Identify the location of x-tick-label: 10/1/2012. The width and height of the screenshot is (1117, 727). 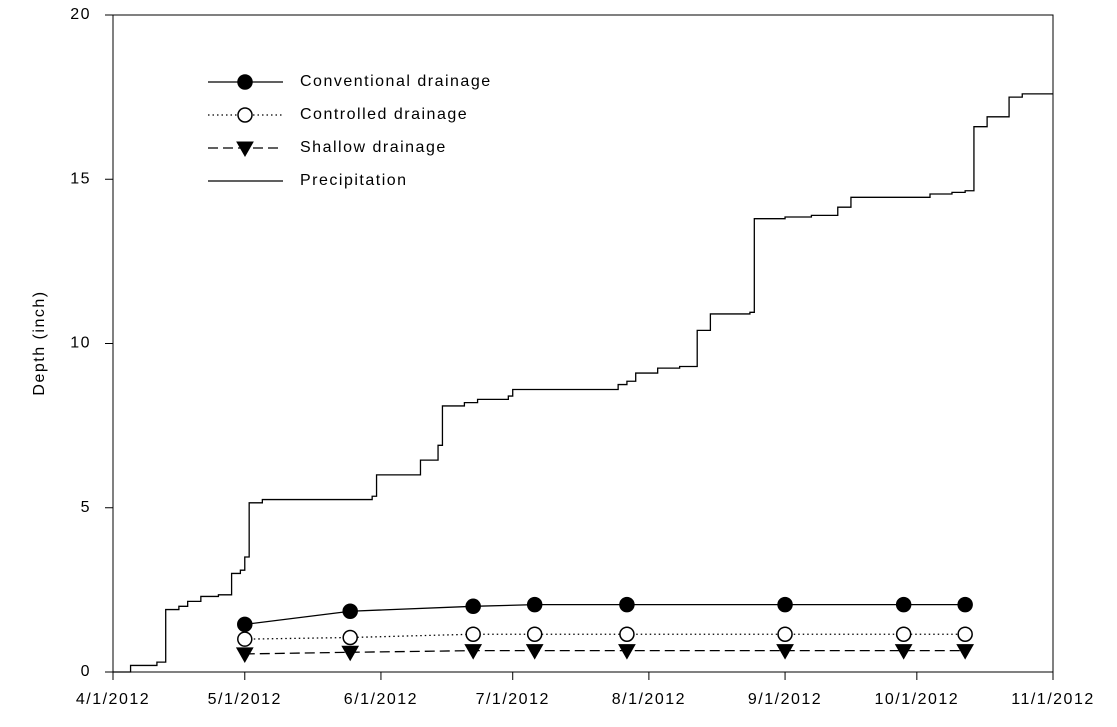
(916, 699).